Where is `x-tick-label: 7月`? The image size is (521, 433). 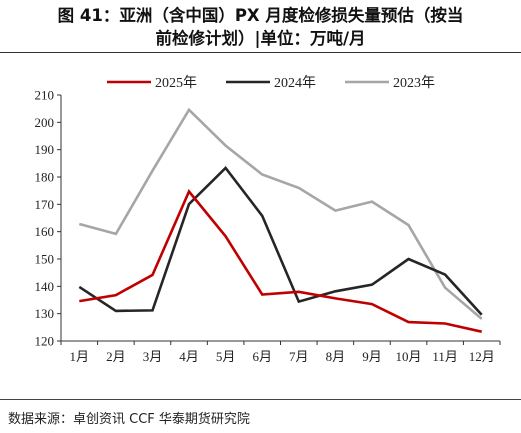 x-tick-label: 7月 is located at coordinates (299, 356).